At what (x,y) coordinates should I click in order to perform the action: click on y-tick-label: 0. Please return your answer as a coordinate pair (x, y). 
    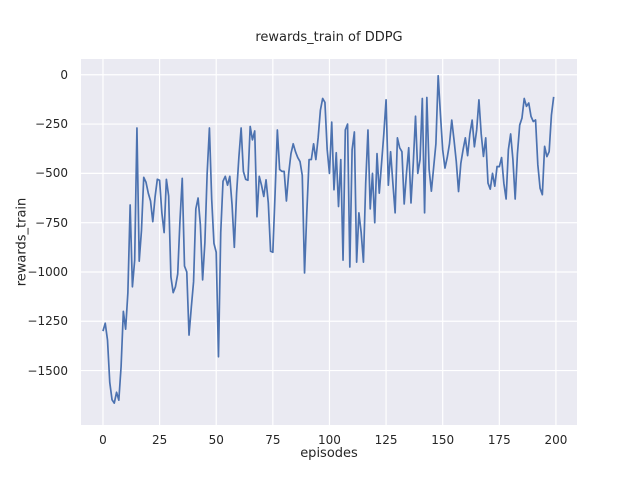
    Looking at the image, I should click on (64, 74).